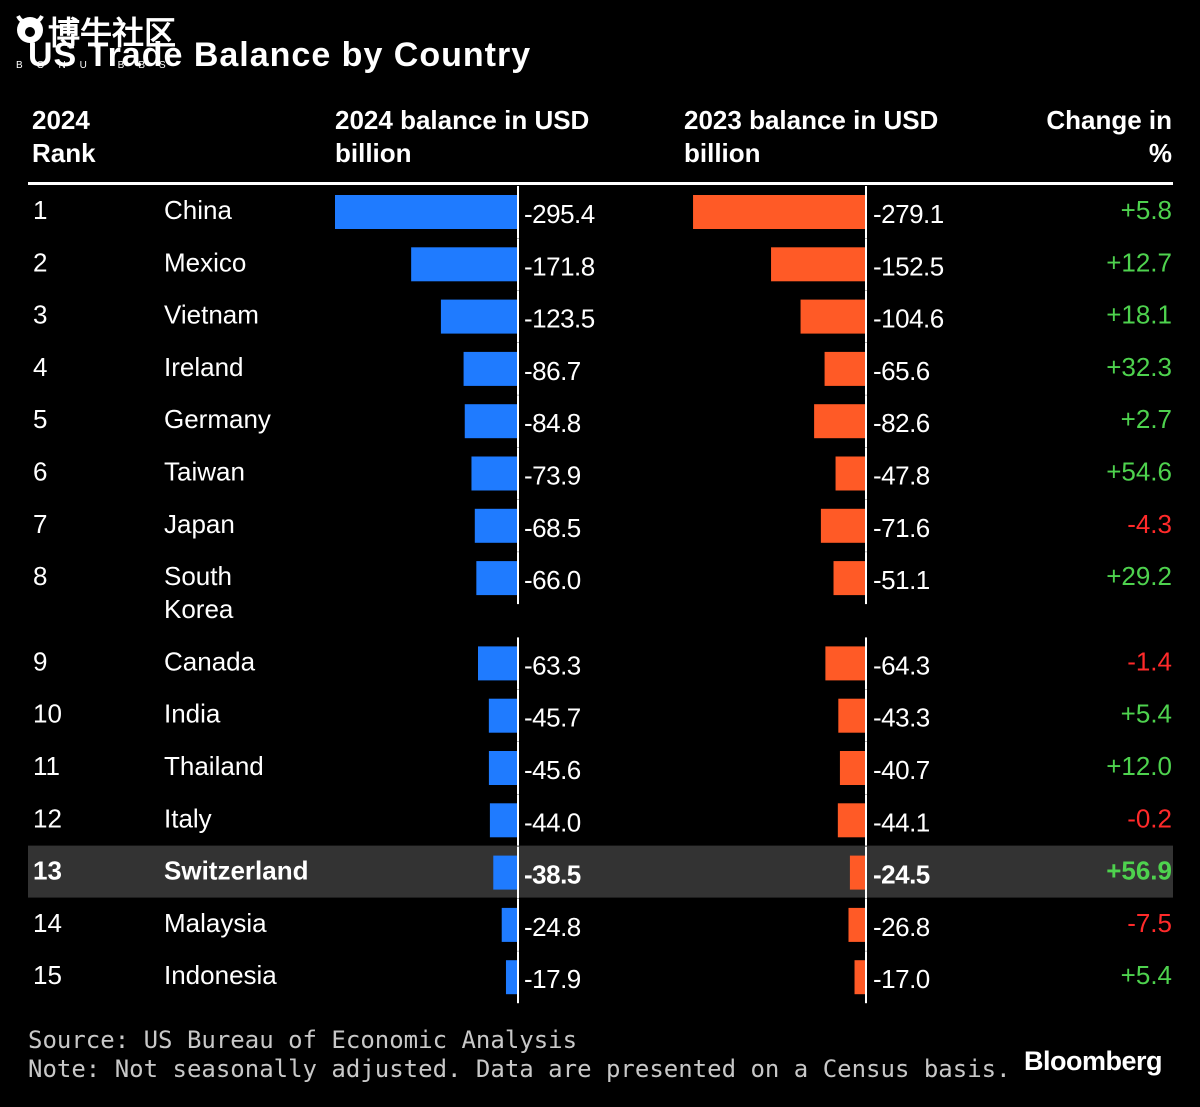 This screenshot has height=1107, width=1200. Describe the element at coordinates (1139, 472) in the screenshot. I see `change-percent-label: +54.6` at that location.